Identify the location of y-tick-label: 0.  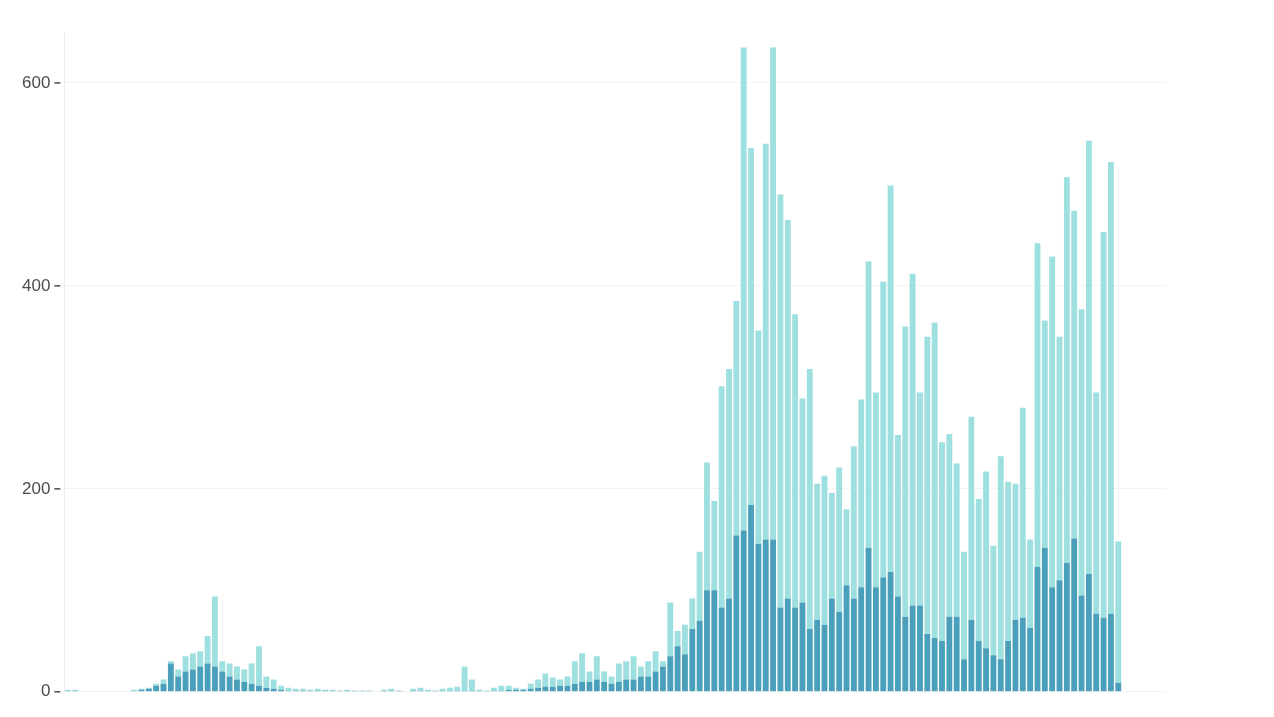
(45, 691).